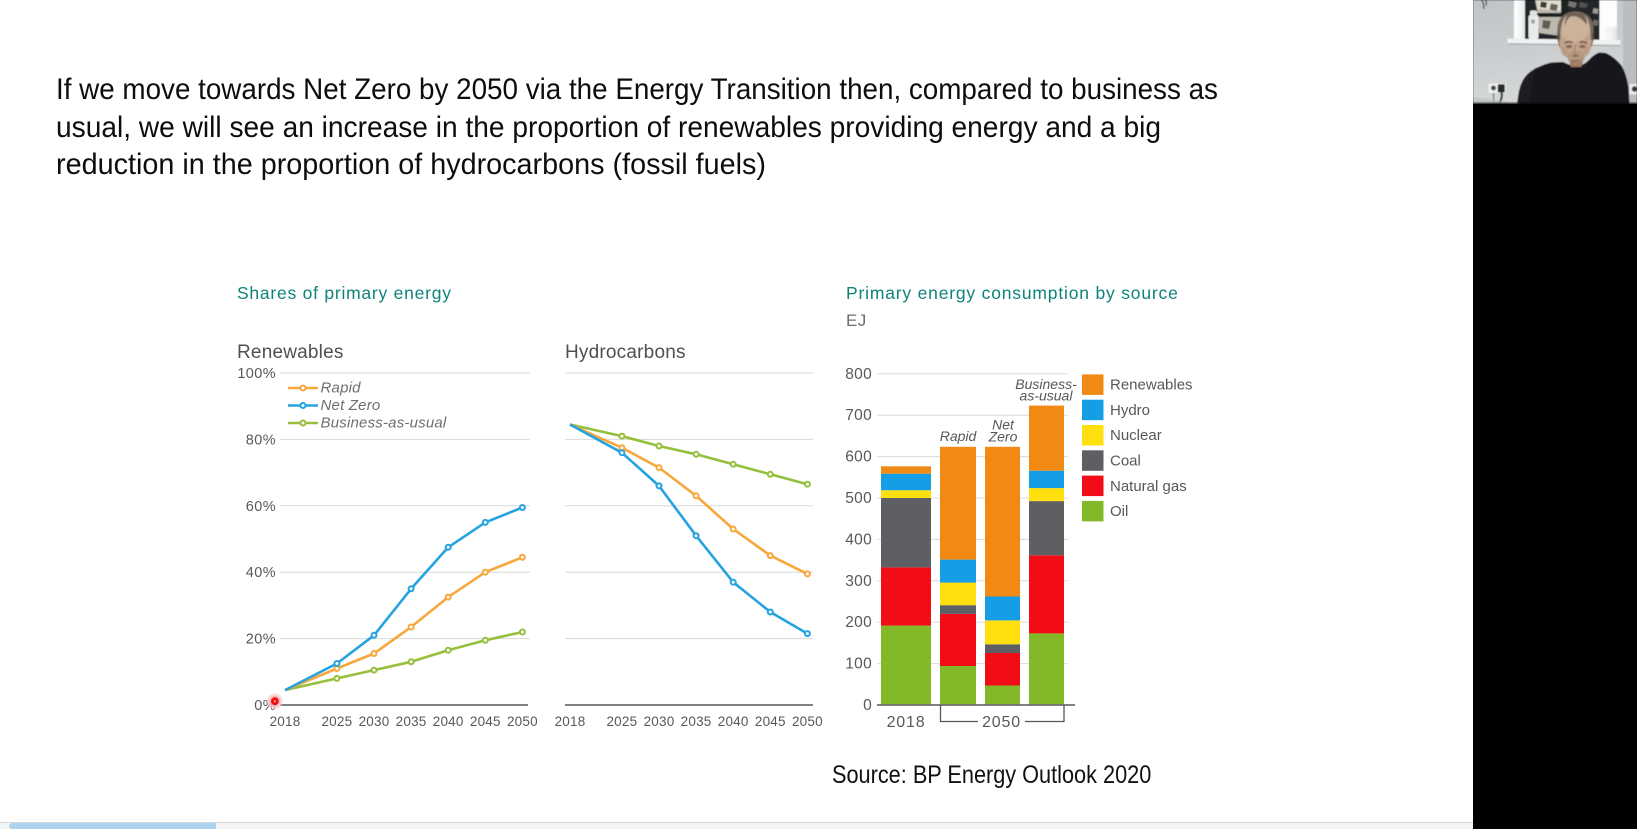 Image resolution: width=1637 pixels, height=829 pixels. Describe the element at coordinates (858, 622) in the screenshot. I see `svg-text: 200` at that location.